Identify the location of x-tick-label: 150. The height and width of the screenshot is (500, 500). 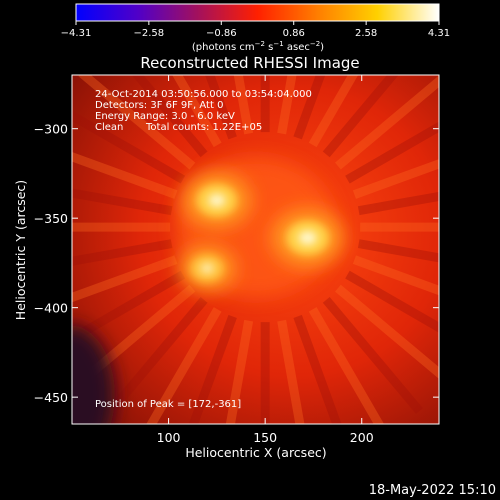
(265, 437).